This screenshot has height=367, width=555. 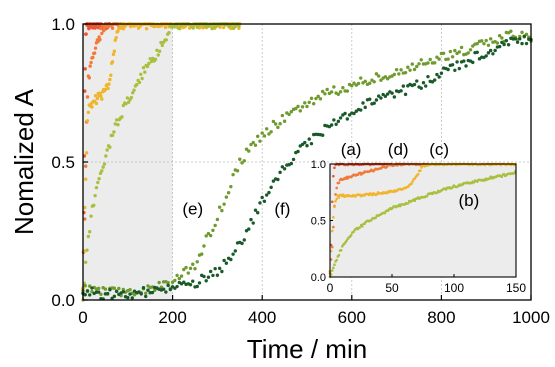 I want to click on curve-label-f: (f), so click(x=282, y=208).